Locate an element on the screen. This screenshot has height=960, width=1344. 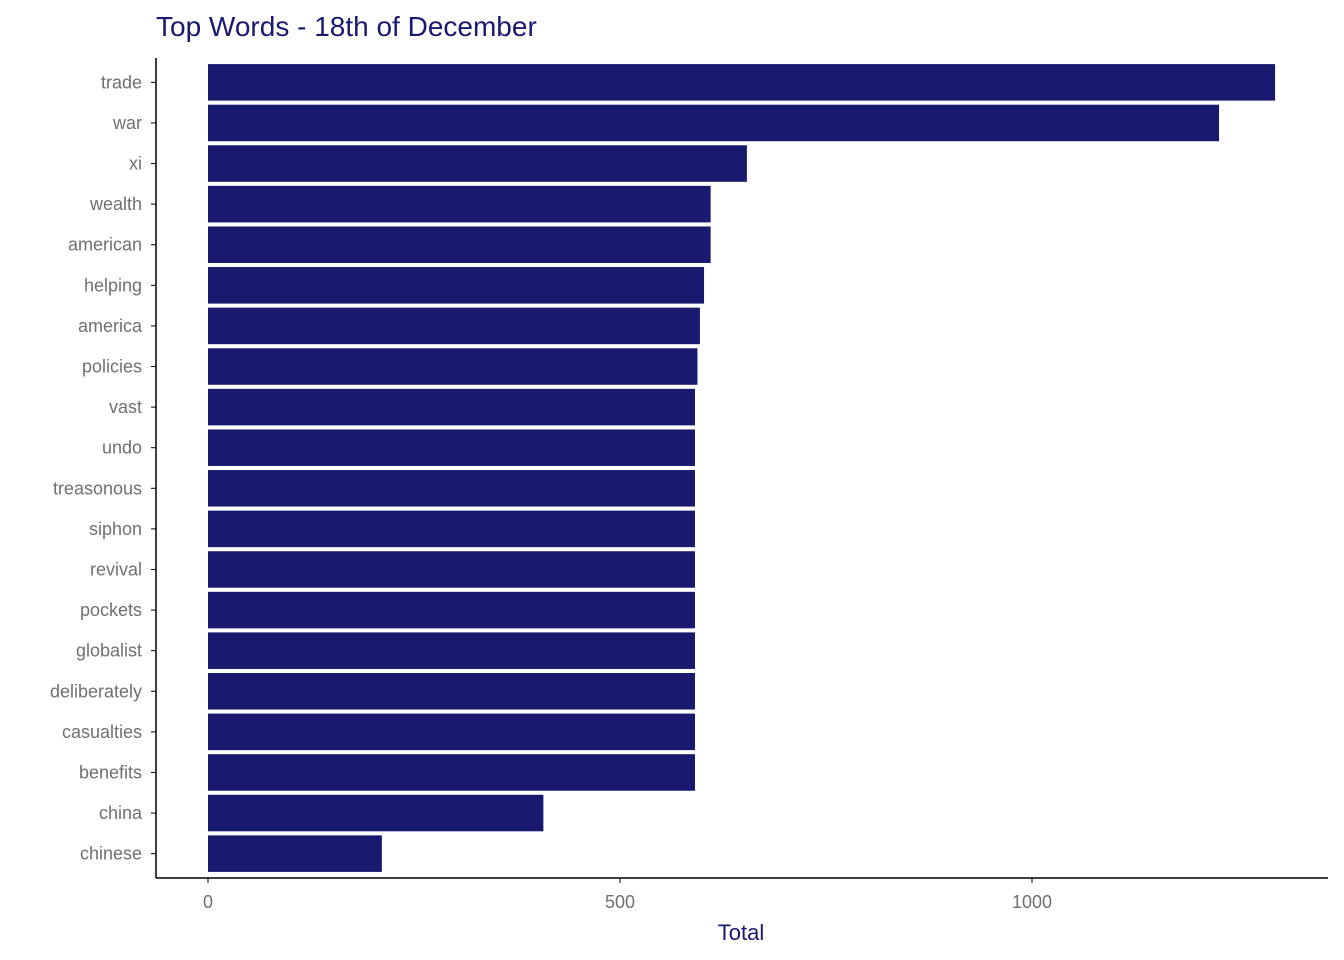
bar-globalist is located at coordinates (451, 650).